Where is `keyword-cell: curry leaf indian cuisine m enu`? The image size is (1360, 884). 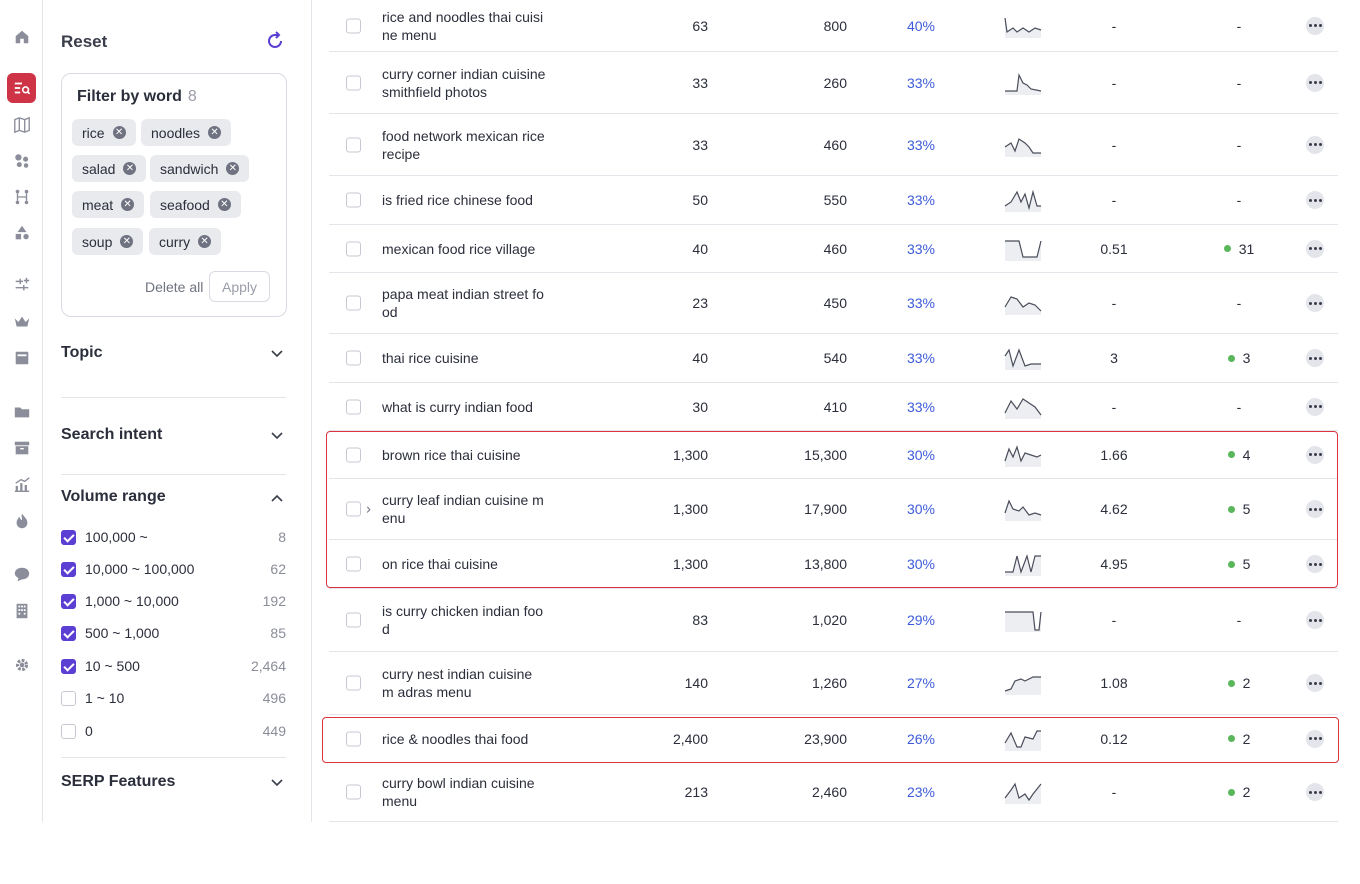 keyword-cell: curry leaf indian cuisine m enu is located at coordinates (463, 509).